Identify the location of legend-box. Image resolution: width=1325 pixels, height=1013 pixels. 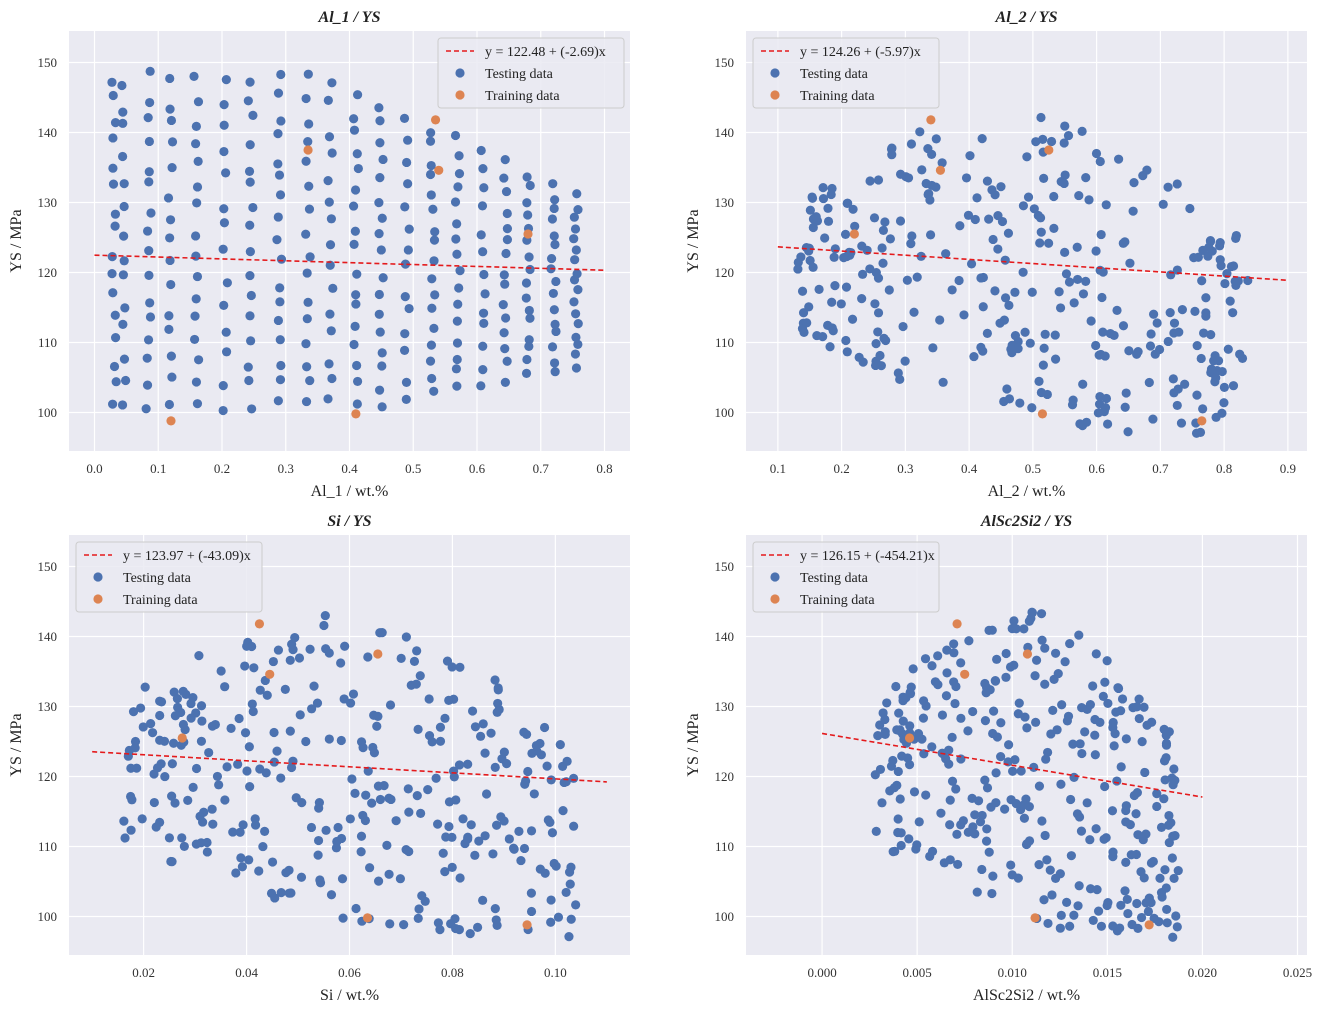
(846, 73).